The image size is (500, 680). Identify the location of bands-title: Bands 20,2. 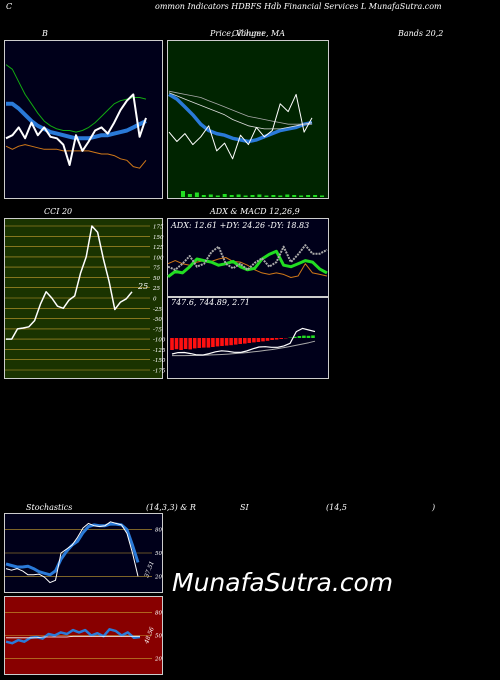
(421, 33).